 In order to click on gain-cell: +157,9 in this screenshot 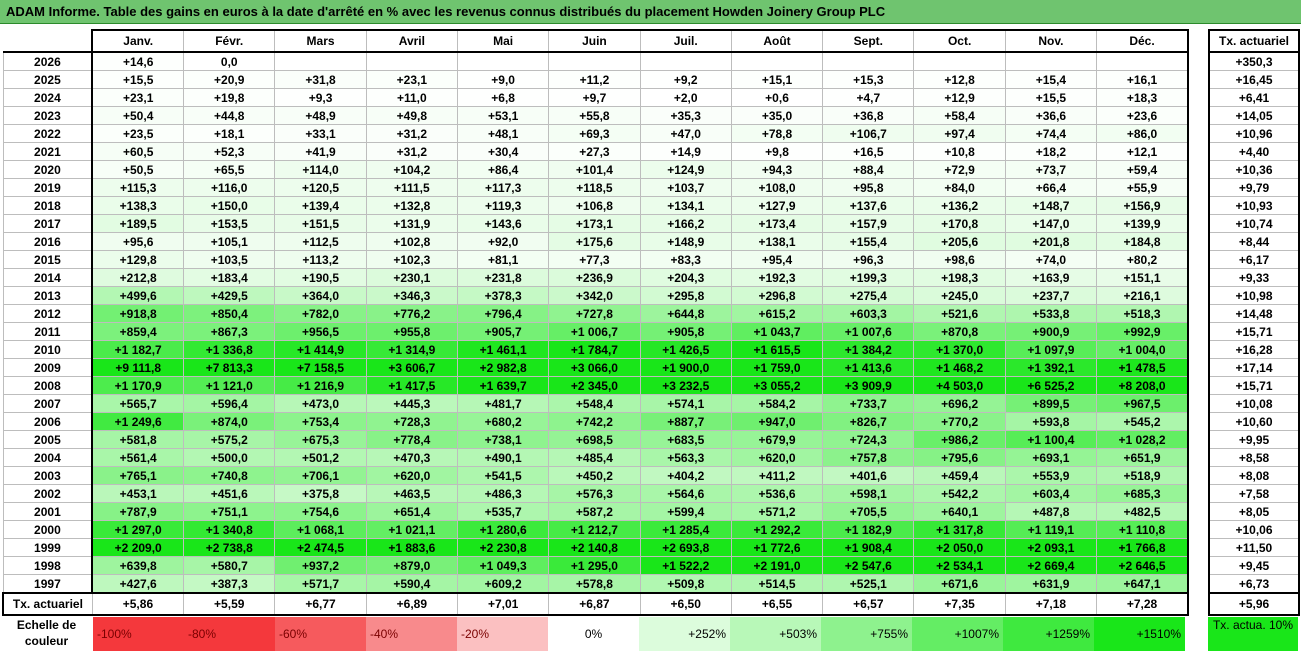, I will do `click(868, 223)`.